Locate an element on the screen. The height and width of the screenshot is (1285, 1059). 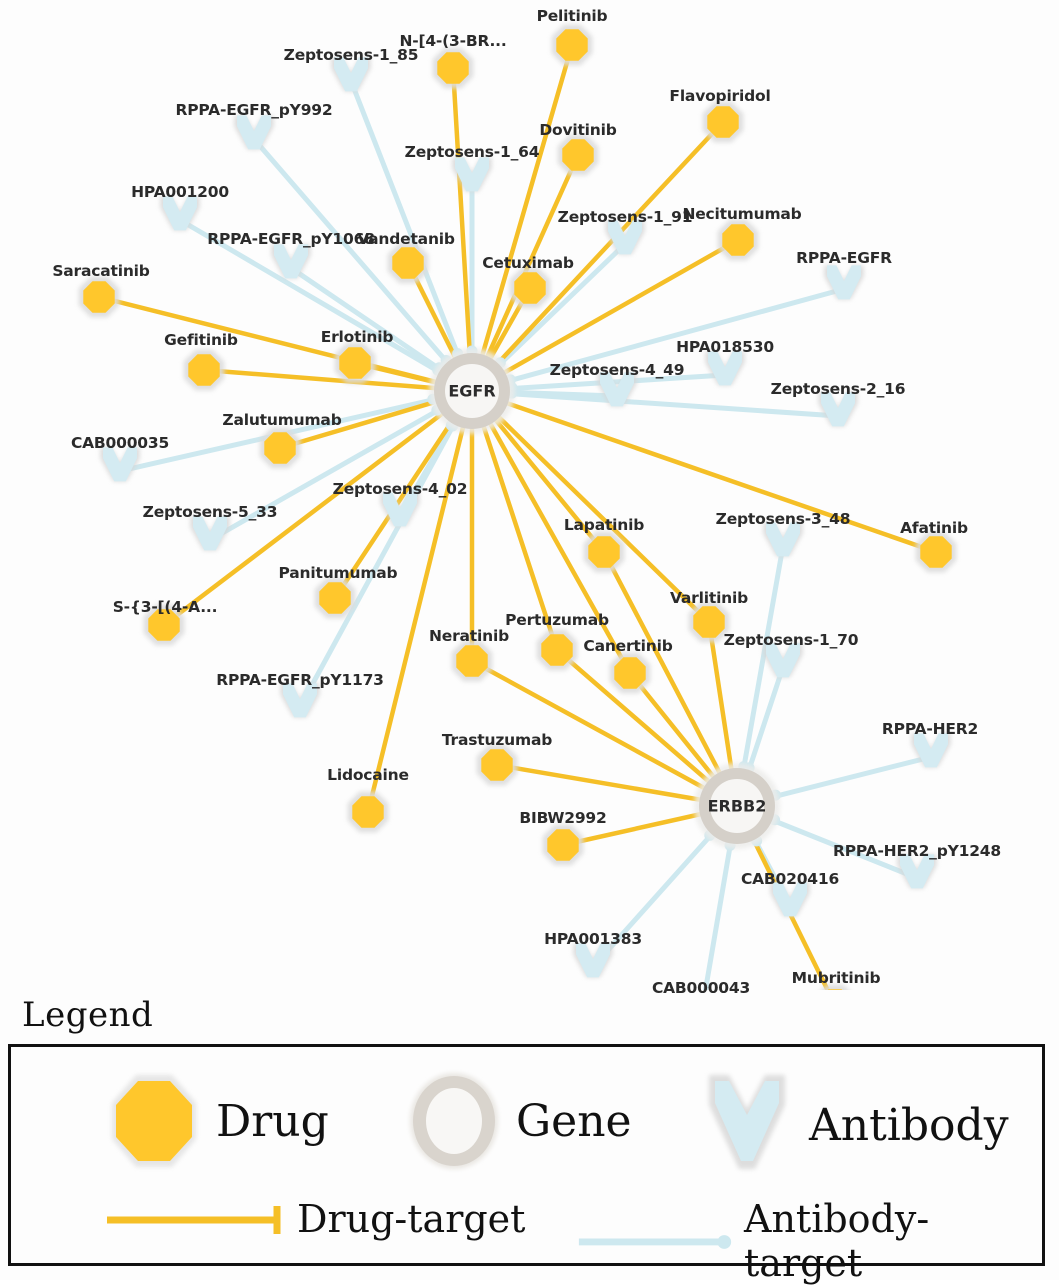
legend-edge-row: Drug-target Antibody-target is located at coordinates (526, 1241).